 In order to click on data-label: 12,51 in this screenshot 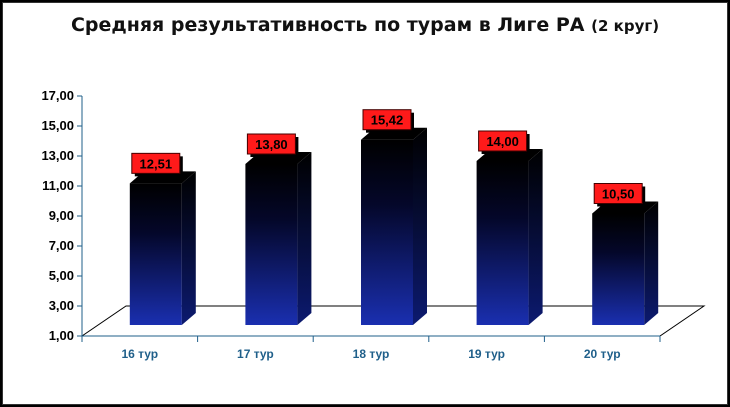, I will do `click(156, 163)`.